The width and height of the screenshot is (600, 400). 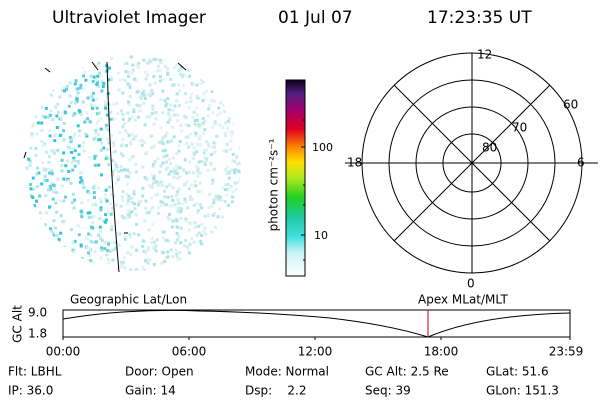 What do you see at coordinates (315, 352) in the screenshot?
I see `timeline-xtick: 12:00` at bounding box center [315, 352].